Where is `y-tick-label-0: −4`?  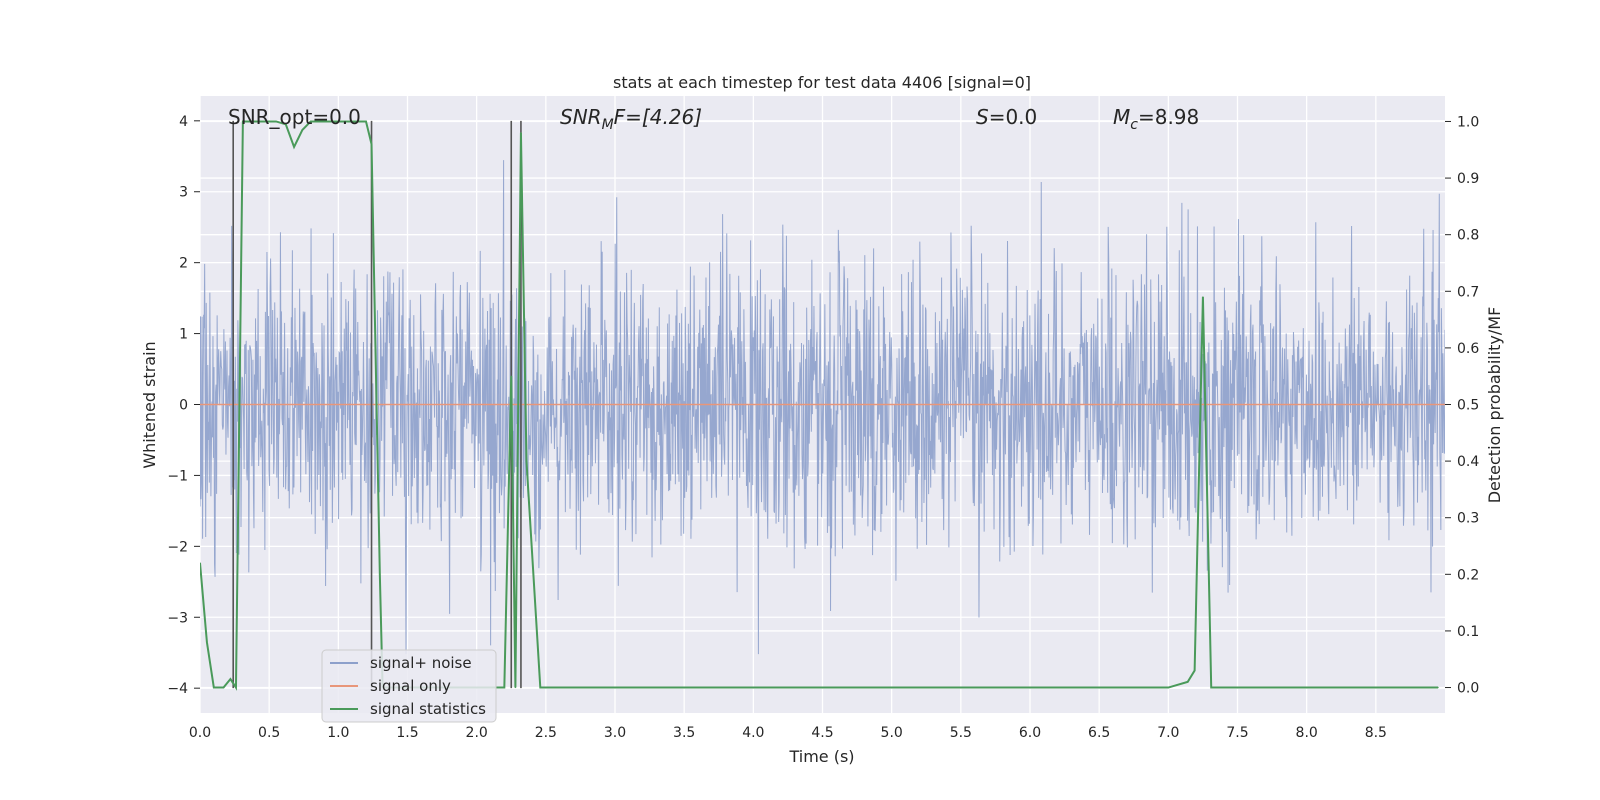 y-tick-label-0: −4 is located at coordinates (177, 689).